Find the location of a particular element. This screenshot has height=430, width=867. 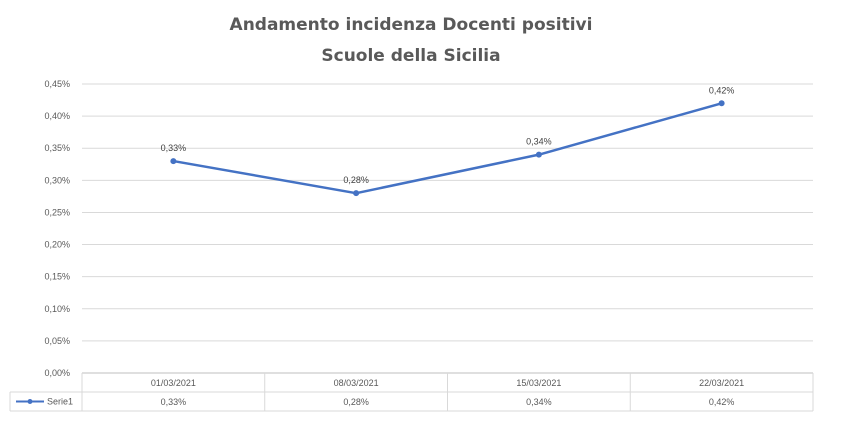

chart-subtitle: Scuole della Sicilia is located at coordinates (410, 56).